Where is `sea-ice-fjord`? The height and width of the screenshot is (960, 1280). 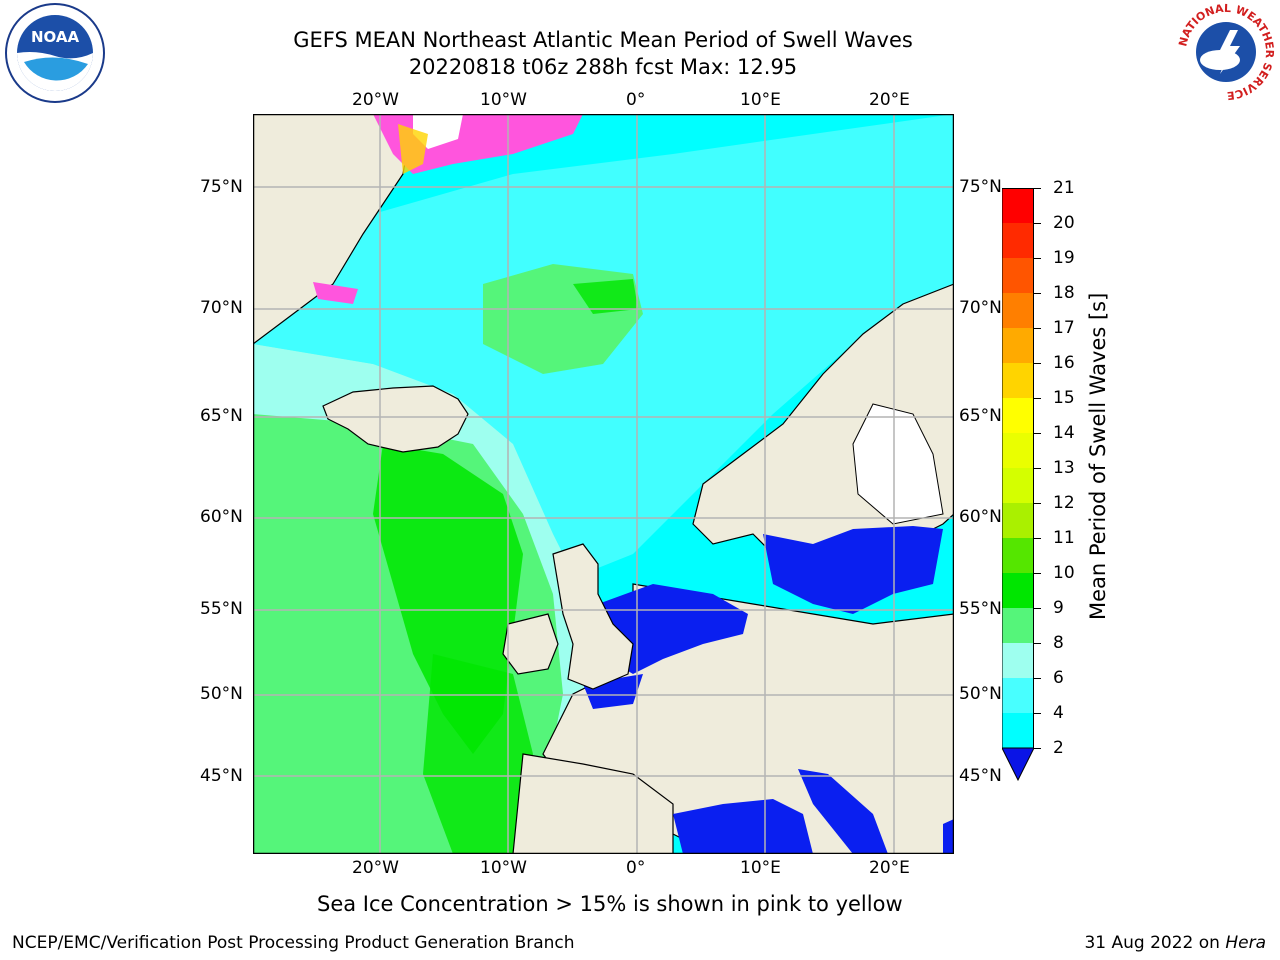
sea-ice-fjord is located at coordinates (335, 293).